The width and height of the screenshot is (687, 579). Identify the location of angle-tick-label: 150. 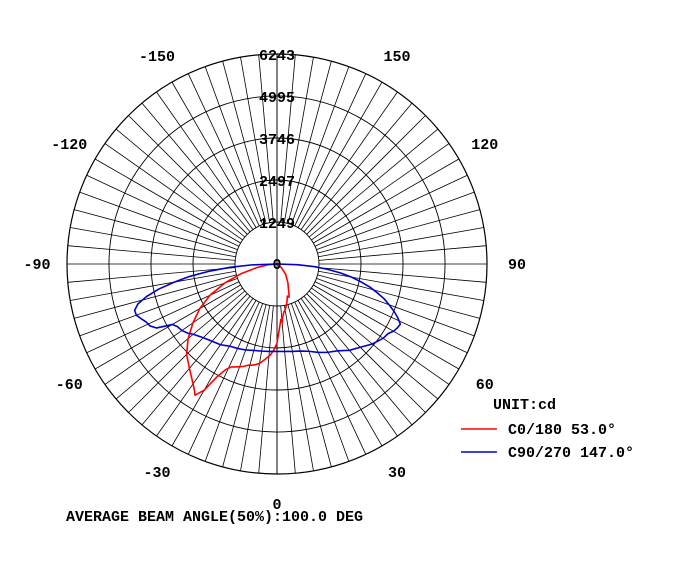
(396, 57).